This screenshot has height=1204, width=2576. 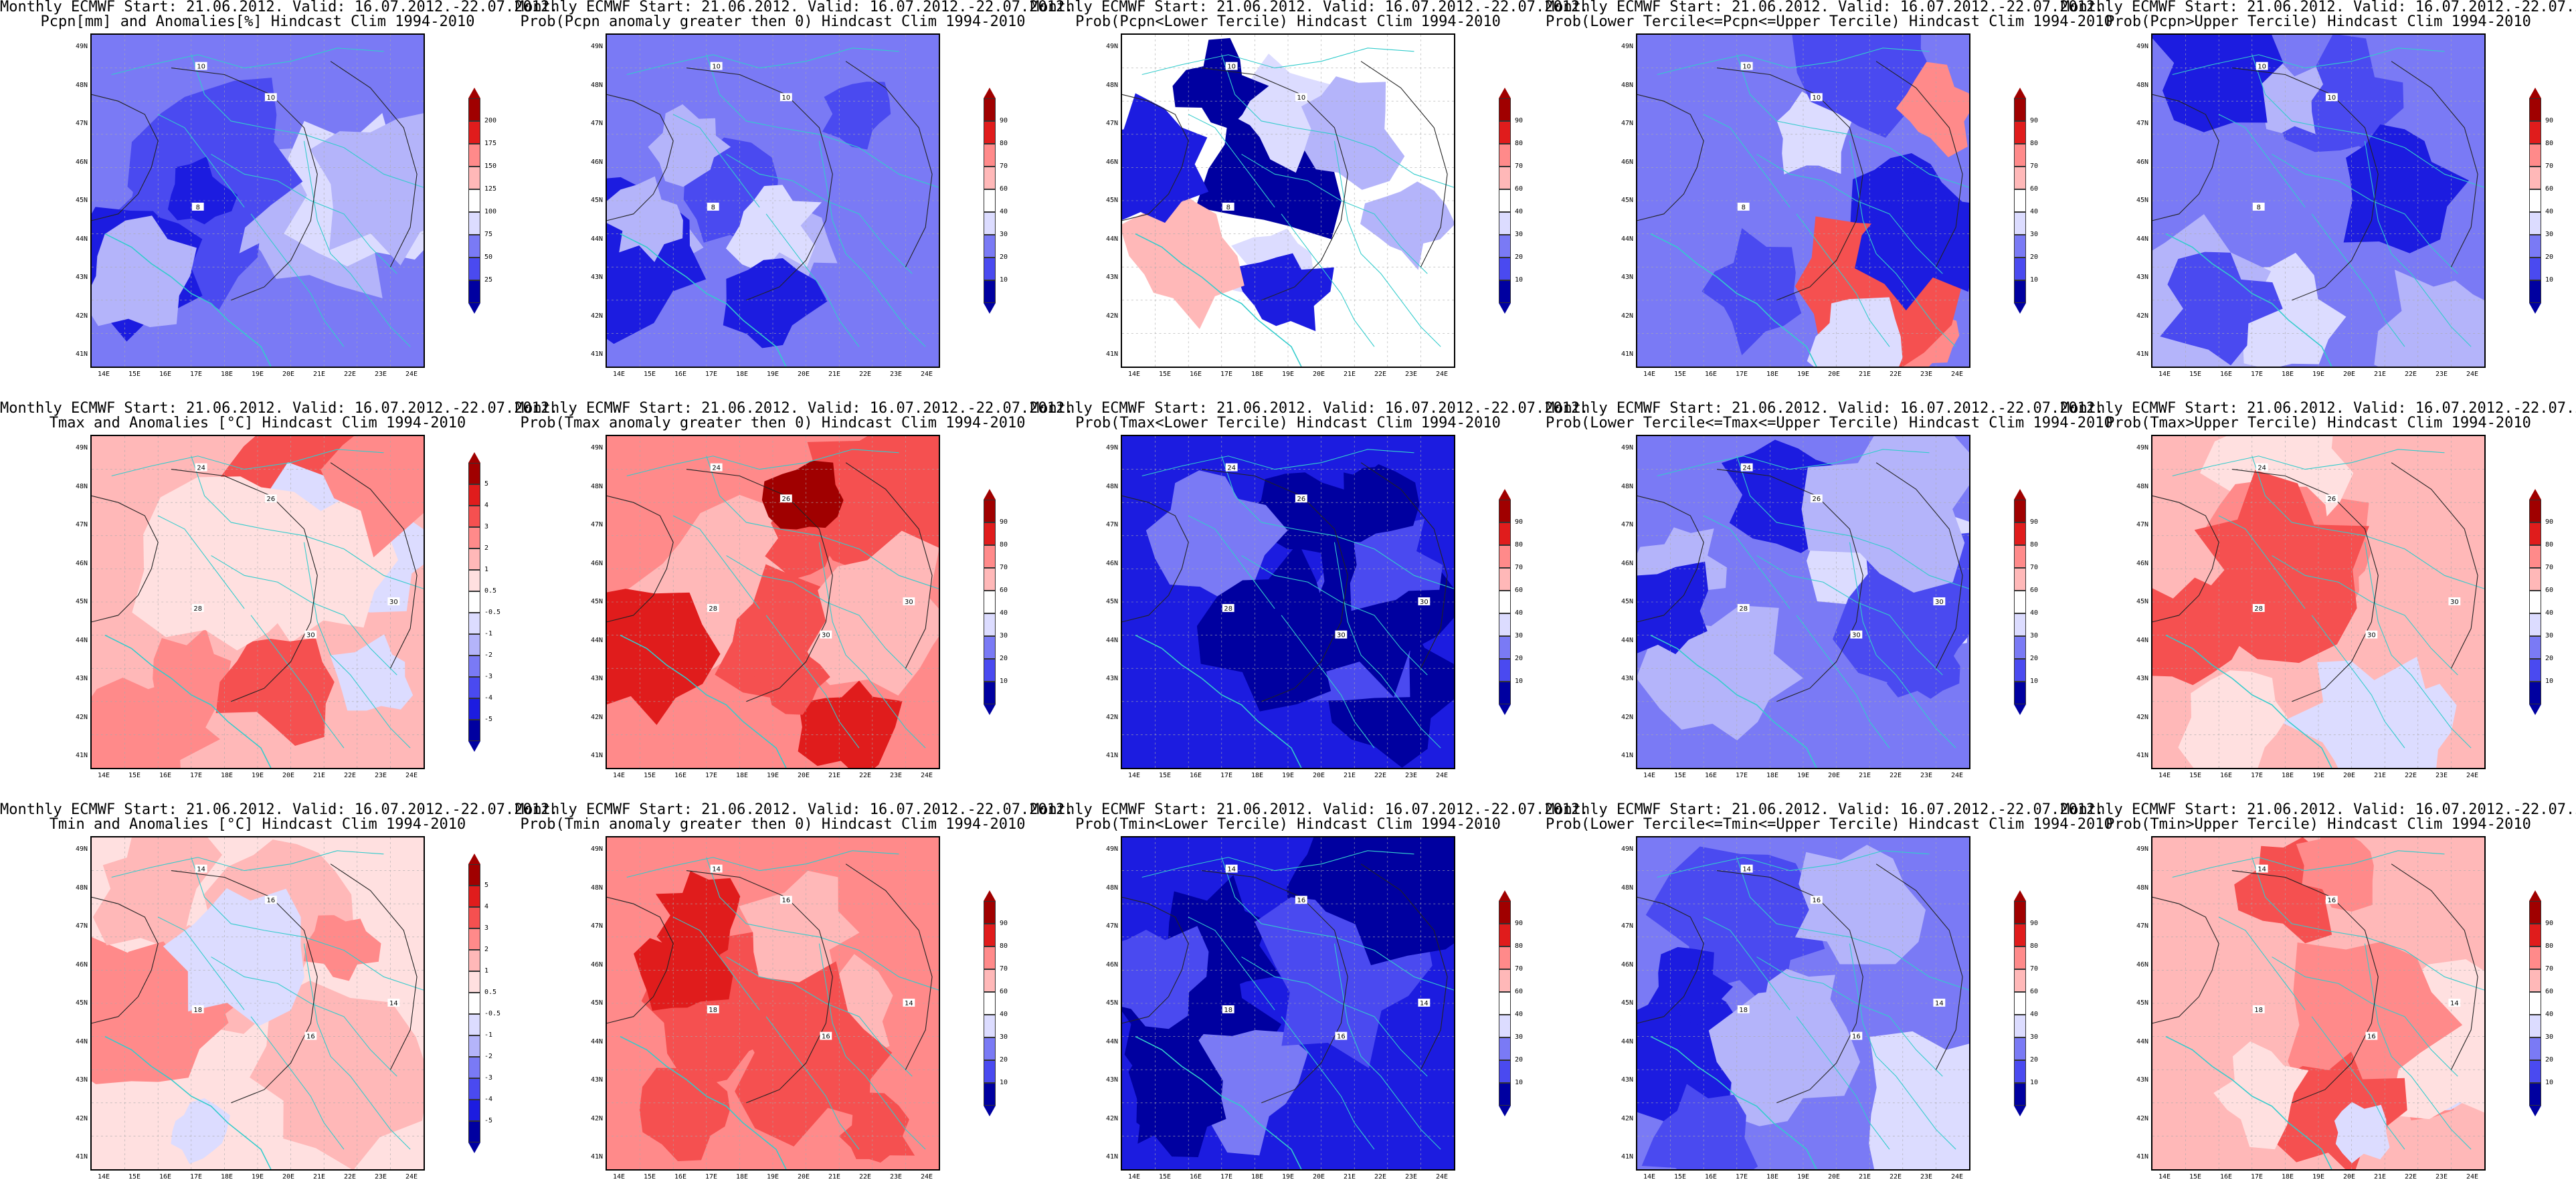 What do you see at coordinates (1519, 1037) in the screenshot?
I see `colorbar-label: 30` at bounding box center [1519, 1037].